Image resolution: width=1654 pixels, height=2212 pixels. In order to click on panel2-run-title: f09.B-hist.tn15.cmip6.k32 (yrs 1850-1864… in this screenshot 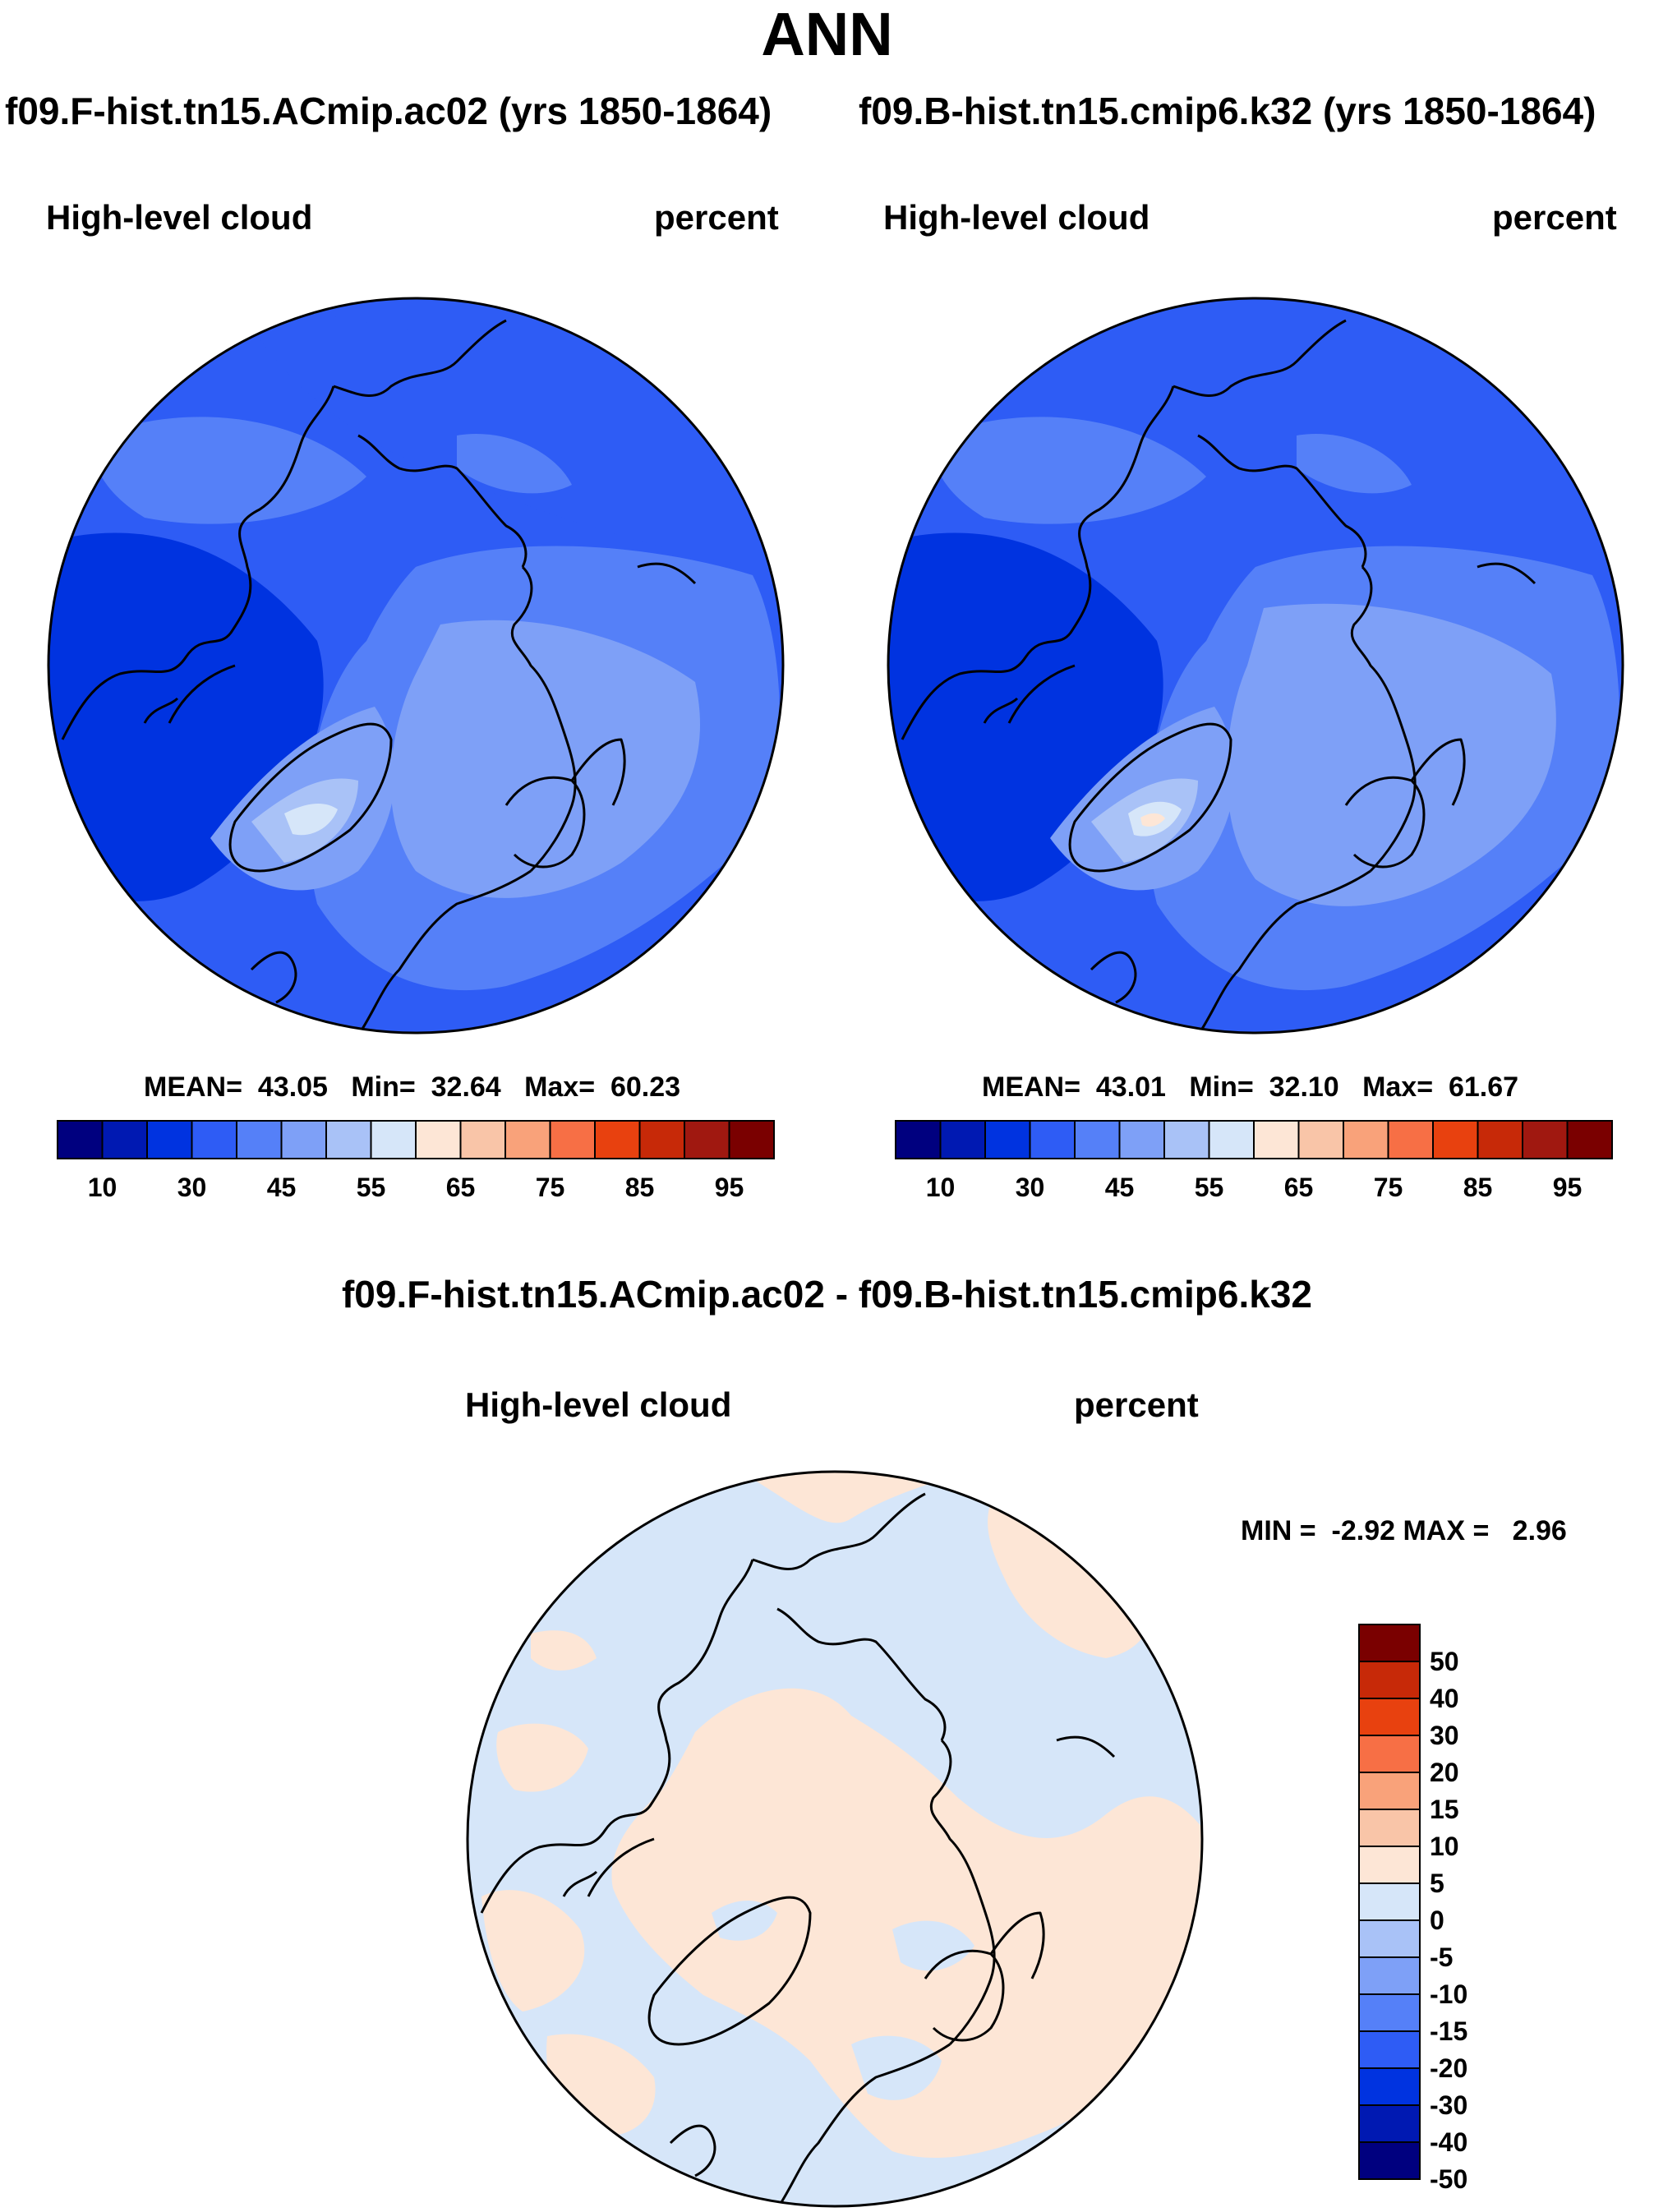, I will do `click(1227, 111)`.